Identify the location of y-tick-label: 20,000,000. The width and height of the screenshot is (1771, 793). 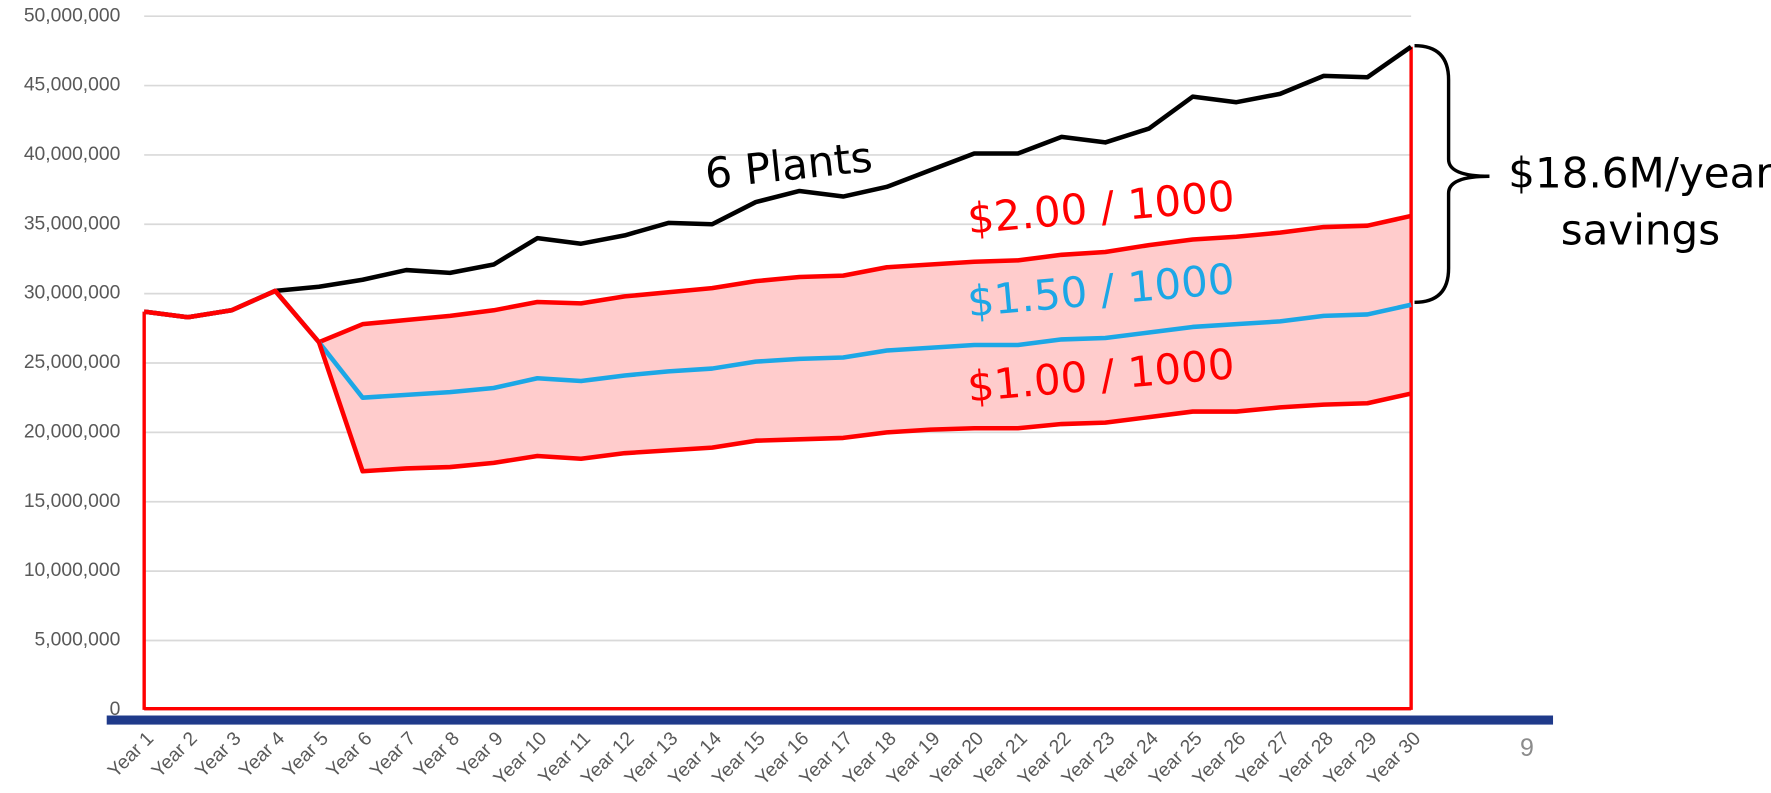
(72, 431).